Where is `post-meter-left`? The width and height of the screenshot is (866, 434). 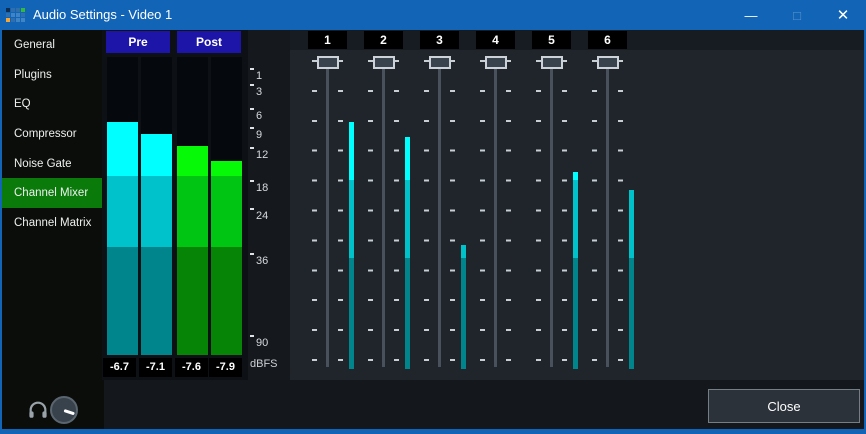 post-meter-left is located at coordinates (192, 206).